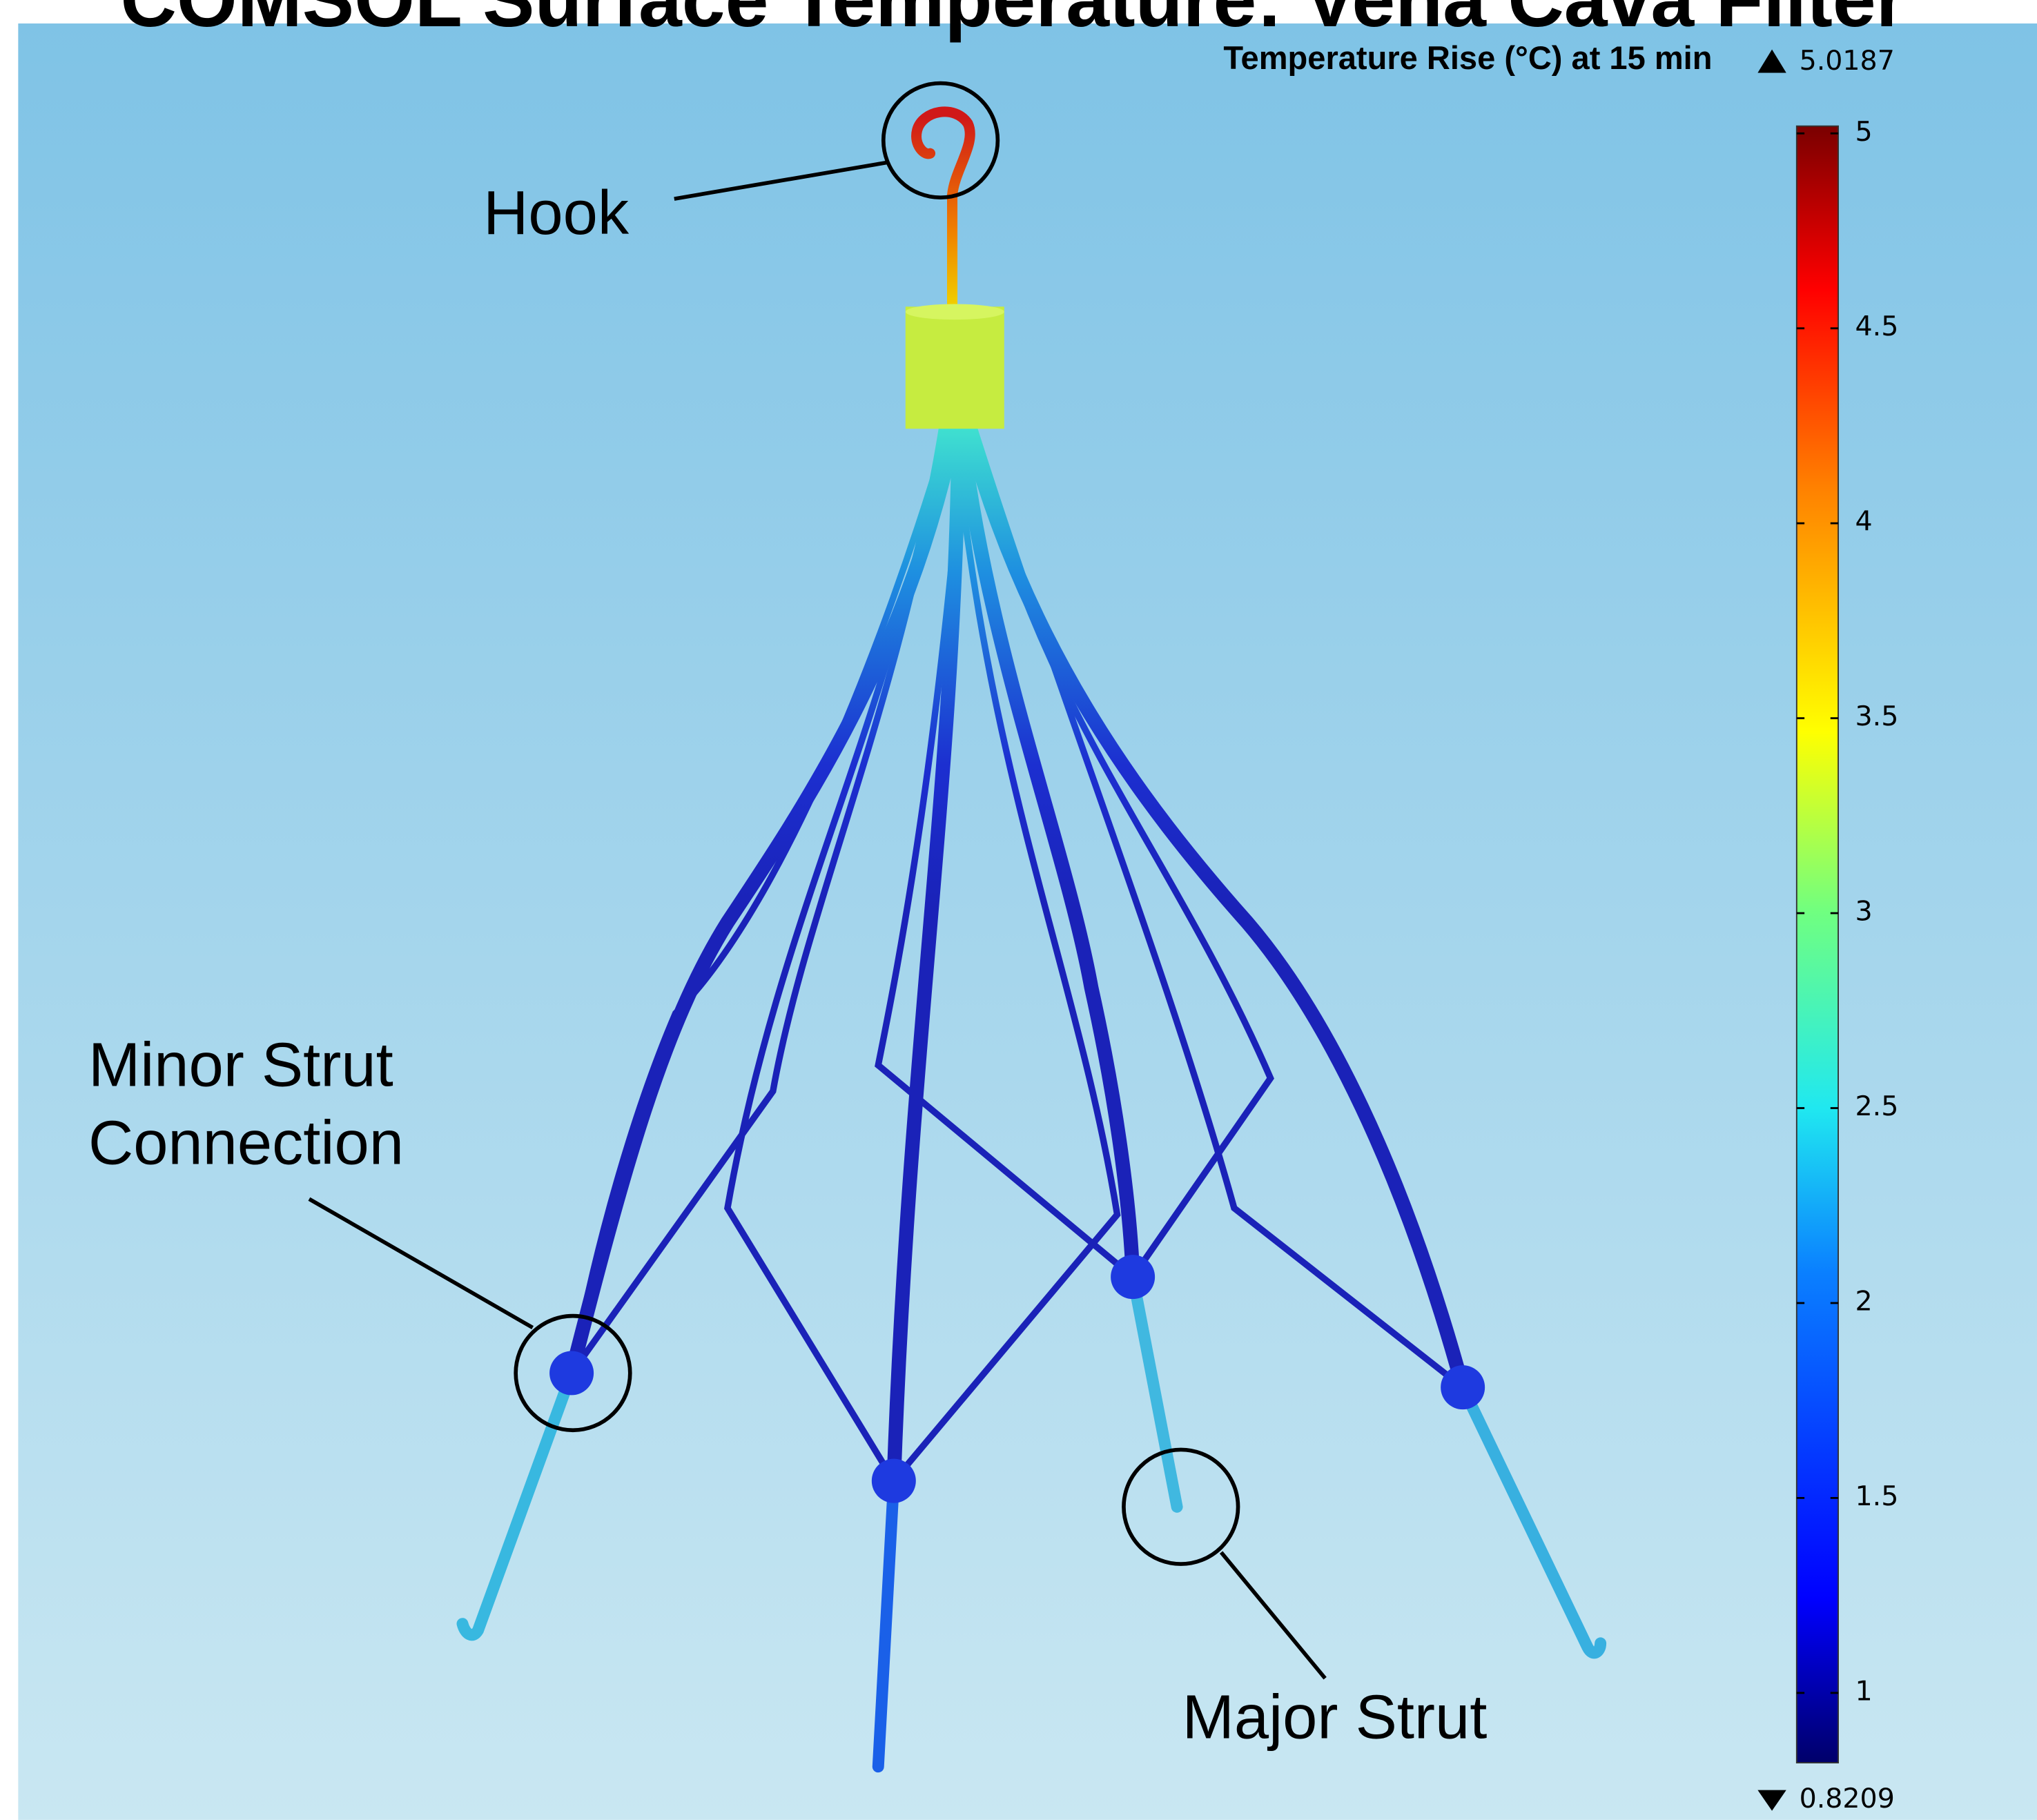  What do you see at coordinates (246, 1142) in the screenshot?
I see `minor-strut-label: Connection` at bounding box center [246, 1142].